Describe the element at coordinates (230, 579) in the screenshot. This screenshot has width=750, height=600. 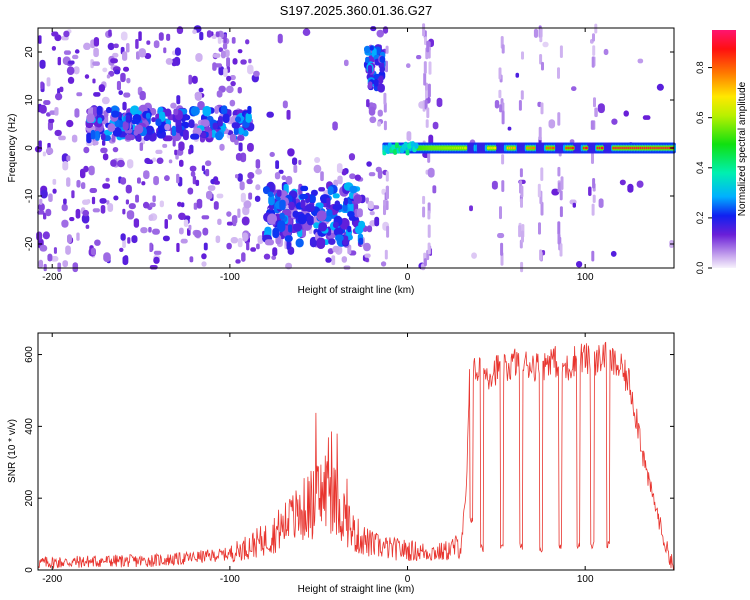
I see `x-tick-label: -100` at that location.